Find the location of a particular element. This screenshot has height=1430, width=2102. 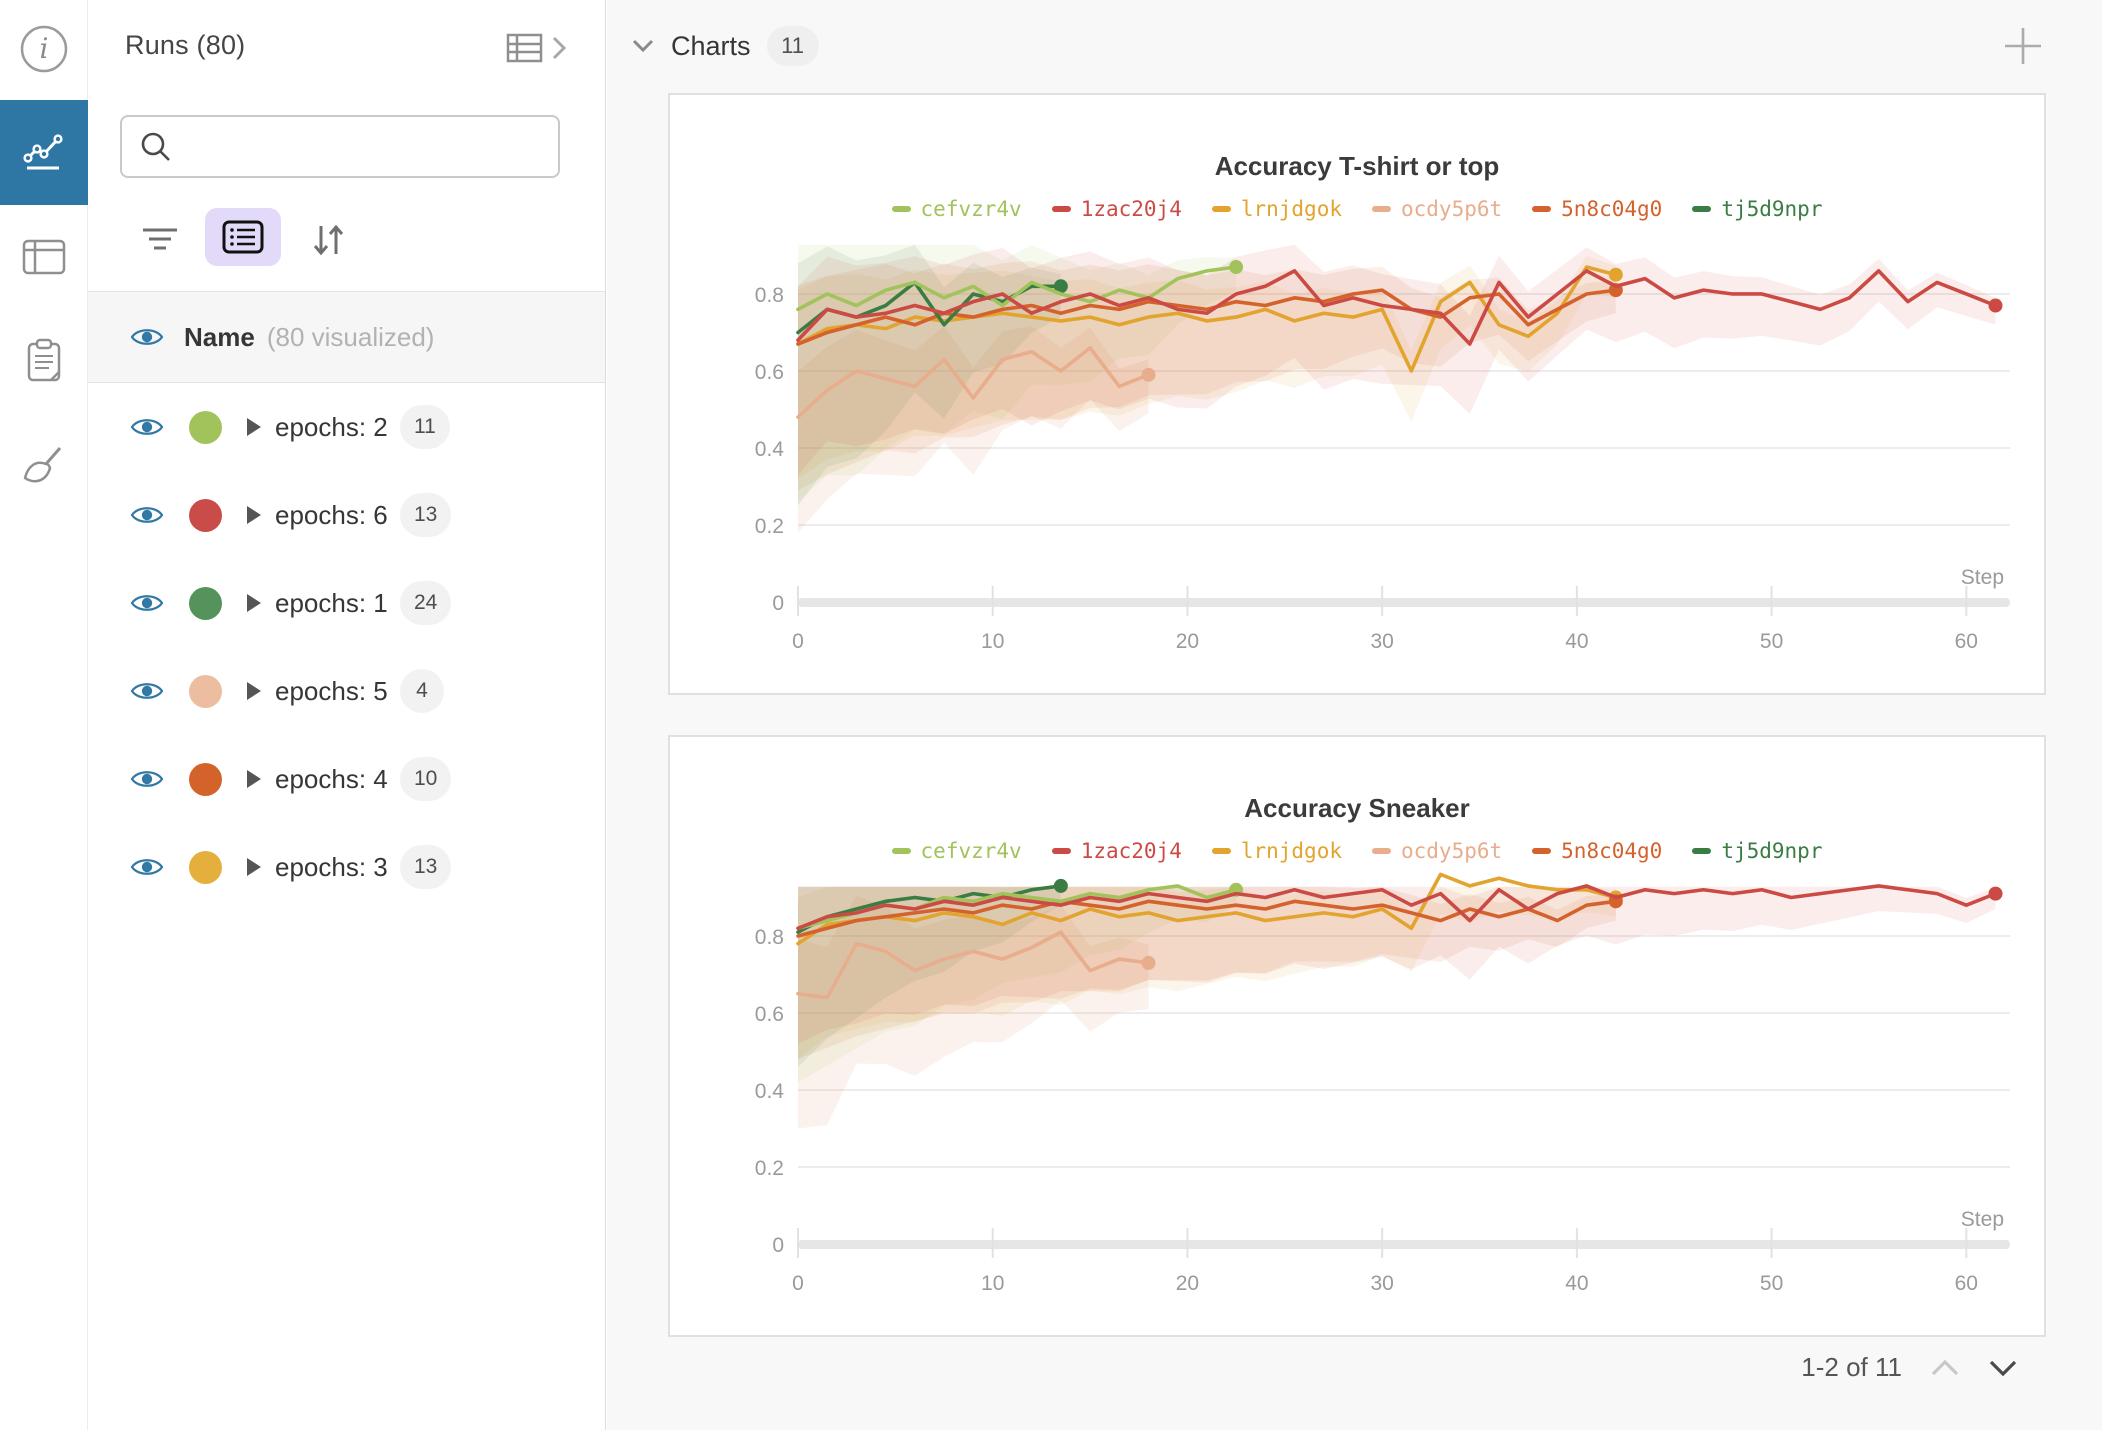

rail-tab-charts is located at coordinates (44, 152).